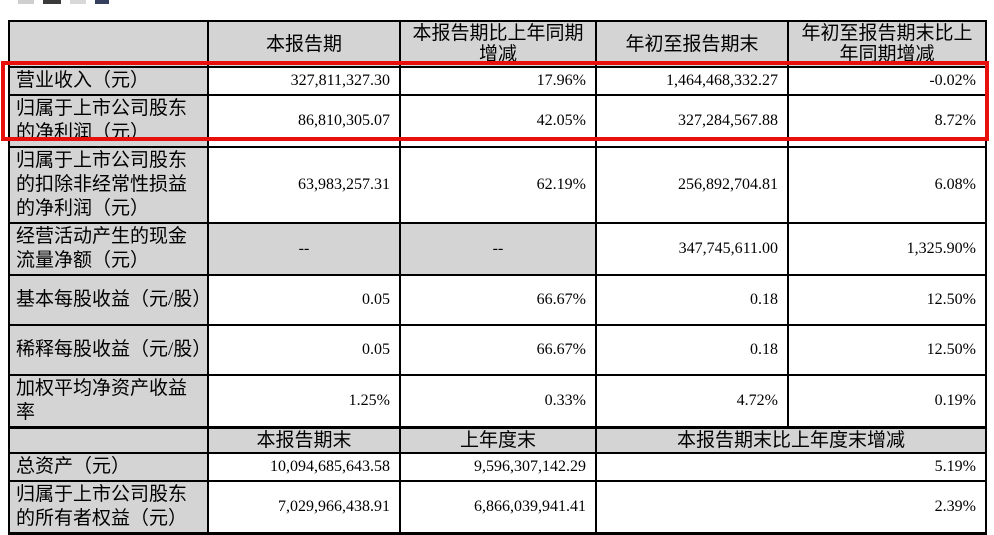  What do you see at coordinates (108, 185) in the screenshot?
I see `row-label: 归属于上市公司股东的扣除非经常性损益的净利润（元）` at bounding box center [108, 185].